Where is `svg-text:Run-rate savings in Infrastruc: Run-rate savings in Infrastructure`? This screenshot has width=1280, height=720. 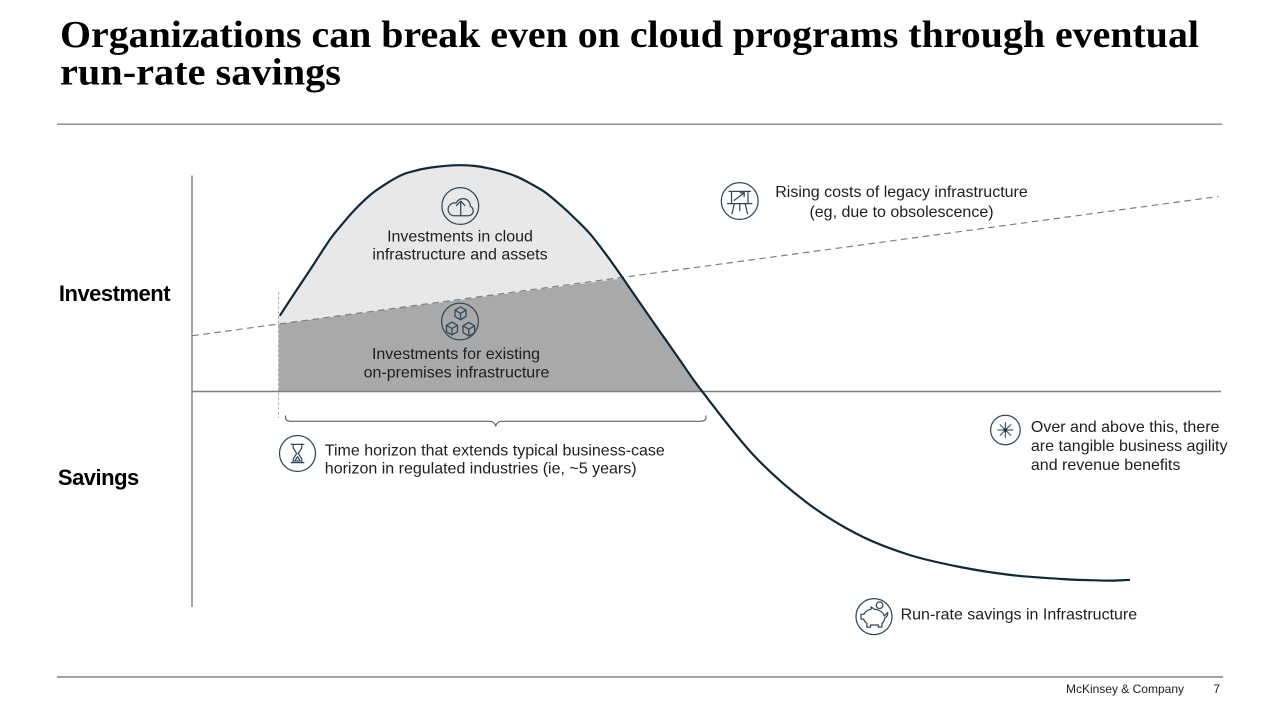
svg-text:Run-rate savings in Infrastruc: Run-rate savings in Infrastructure is located at coordinates (1019, 615).